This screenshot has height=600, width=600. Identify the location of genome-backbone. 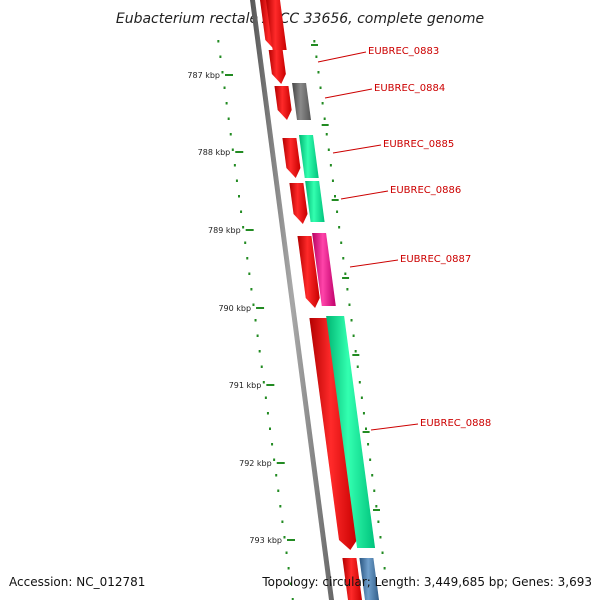
(292, 300).